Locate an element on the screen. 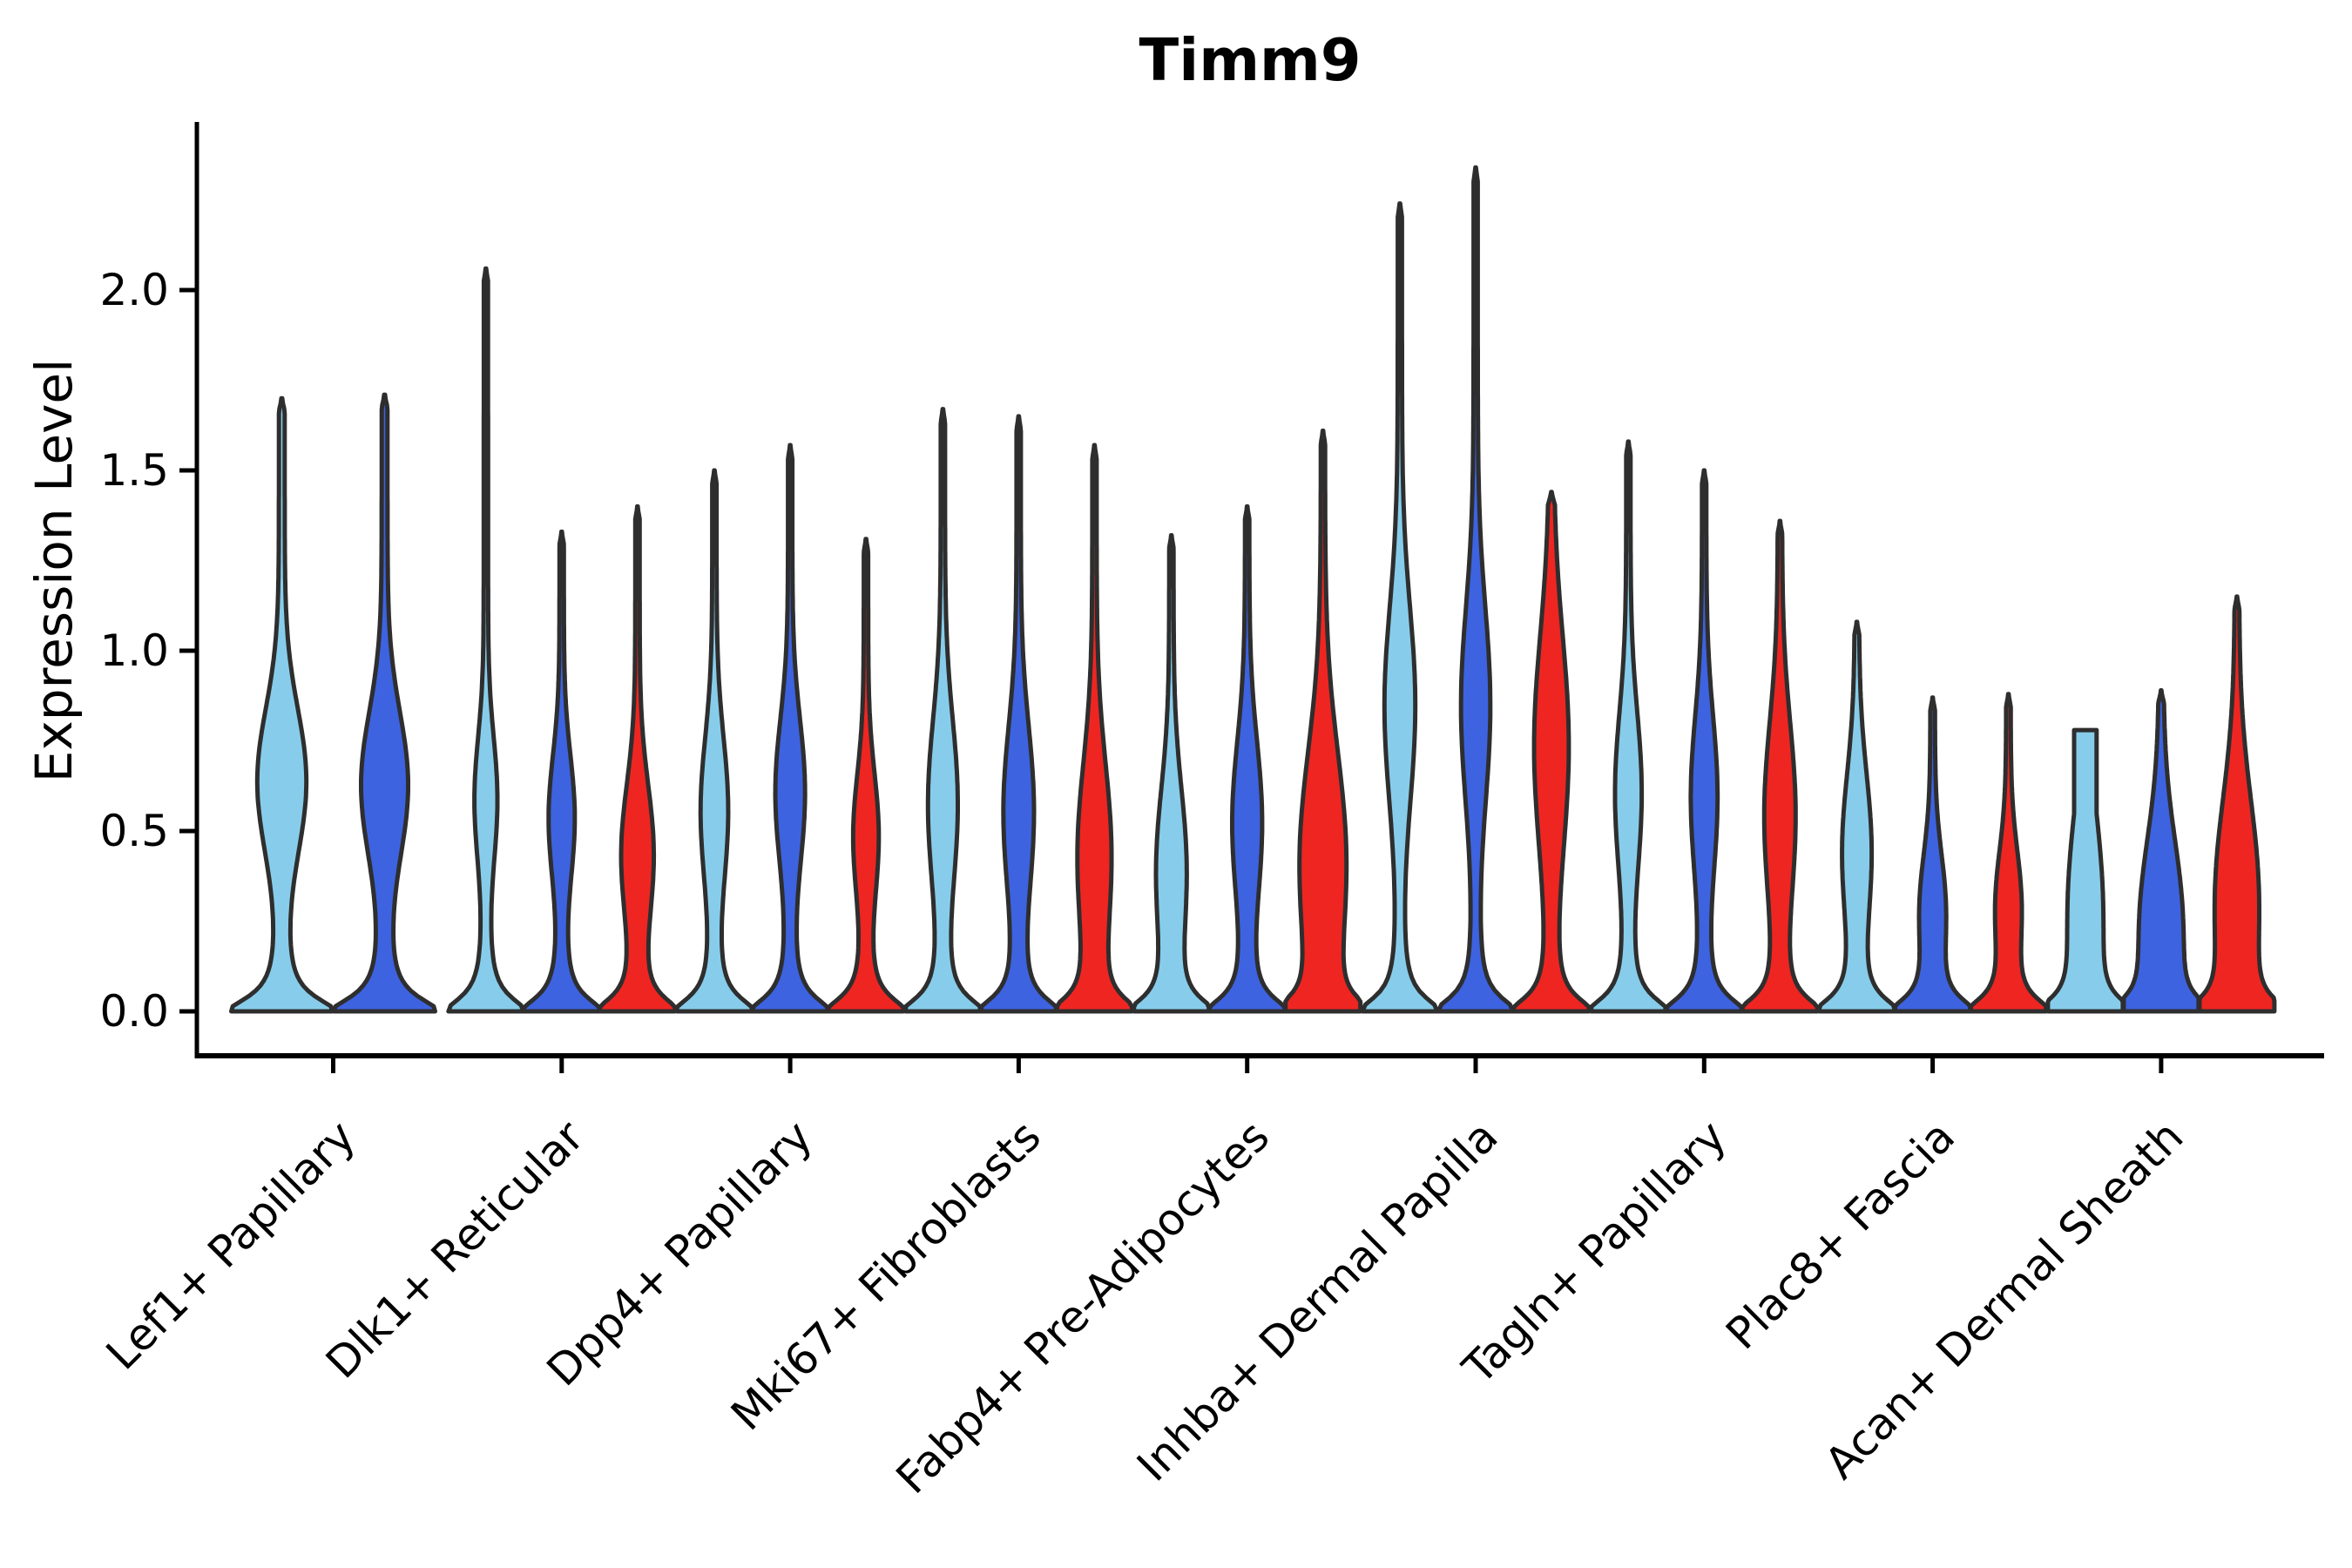 The width and height of the screenshot is (2352, 1568). violin-skyblue-dpp4-papillary is located at coordinates (714, 741).